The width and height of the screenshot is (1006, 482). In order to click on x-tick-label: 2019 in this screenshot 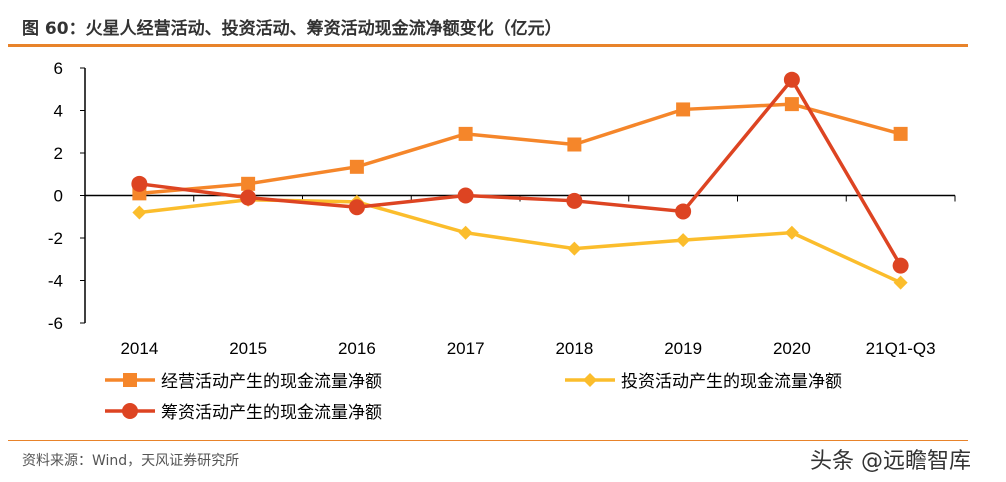, I will do `click(683, 348)`.